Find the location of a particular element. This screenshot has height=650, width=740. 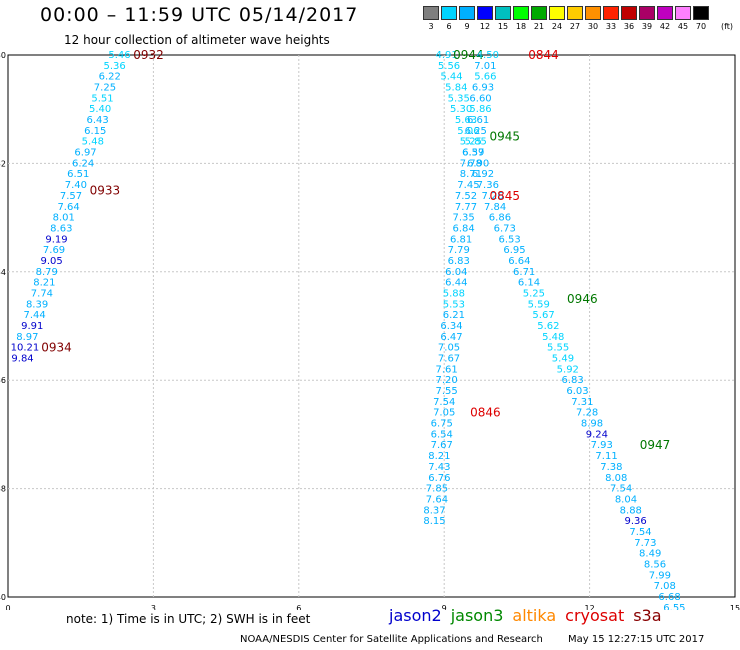

colorbar-unit: (ft) is located at coordinates (727, 26).